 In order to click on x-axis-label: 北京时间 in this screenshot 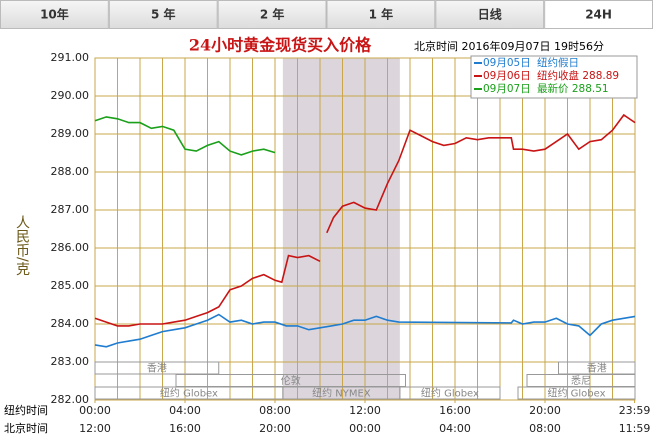, I will do `click(26, 428)`.